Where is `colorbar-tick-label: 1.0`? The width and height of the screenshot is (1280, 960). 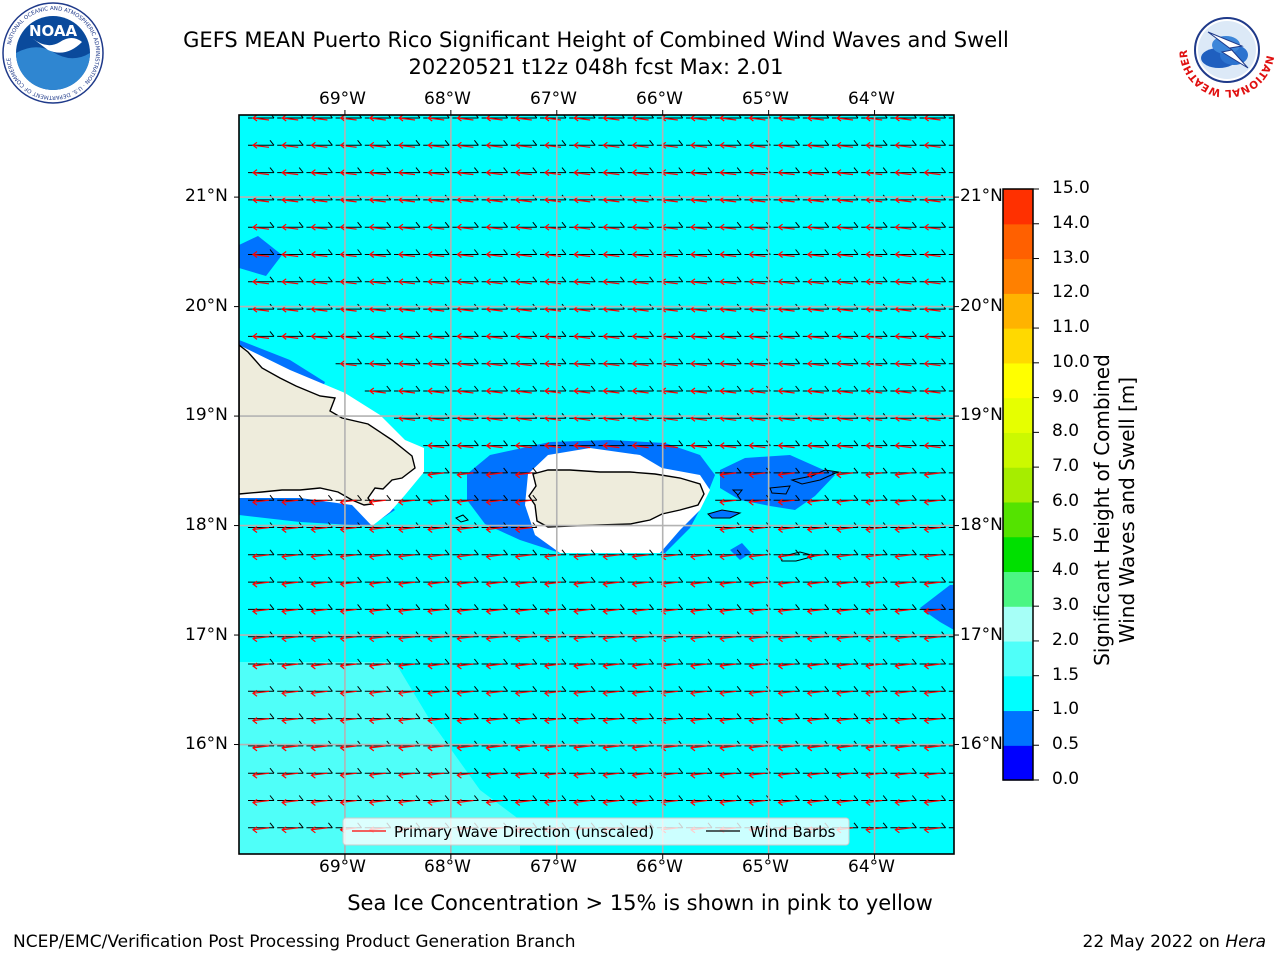
colorbar-tick-label: 1.0 is located at coordinates (1066, 709).